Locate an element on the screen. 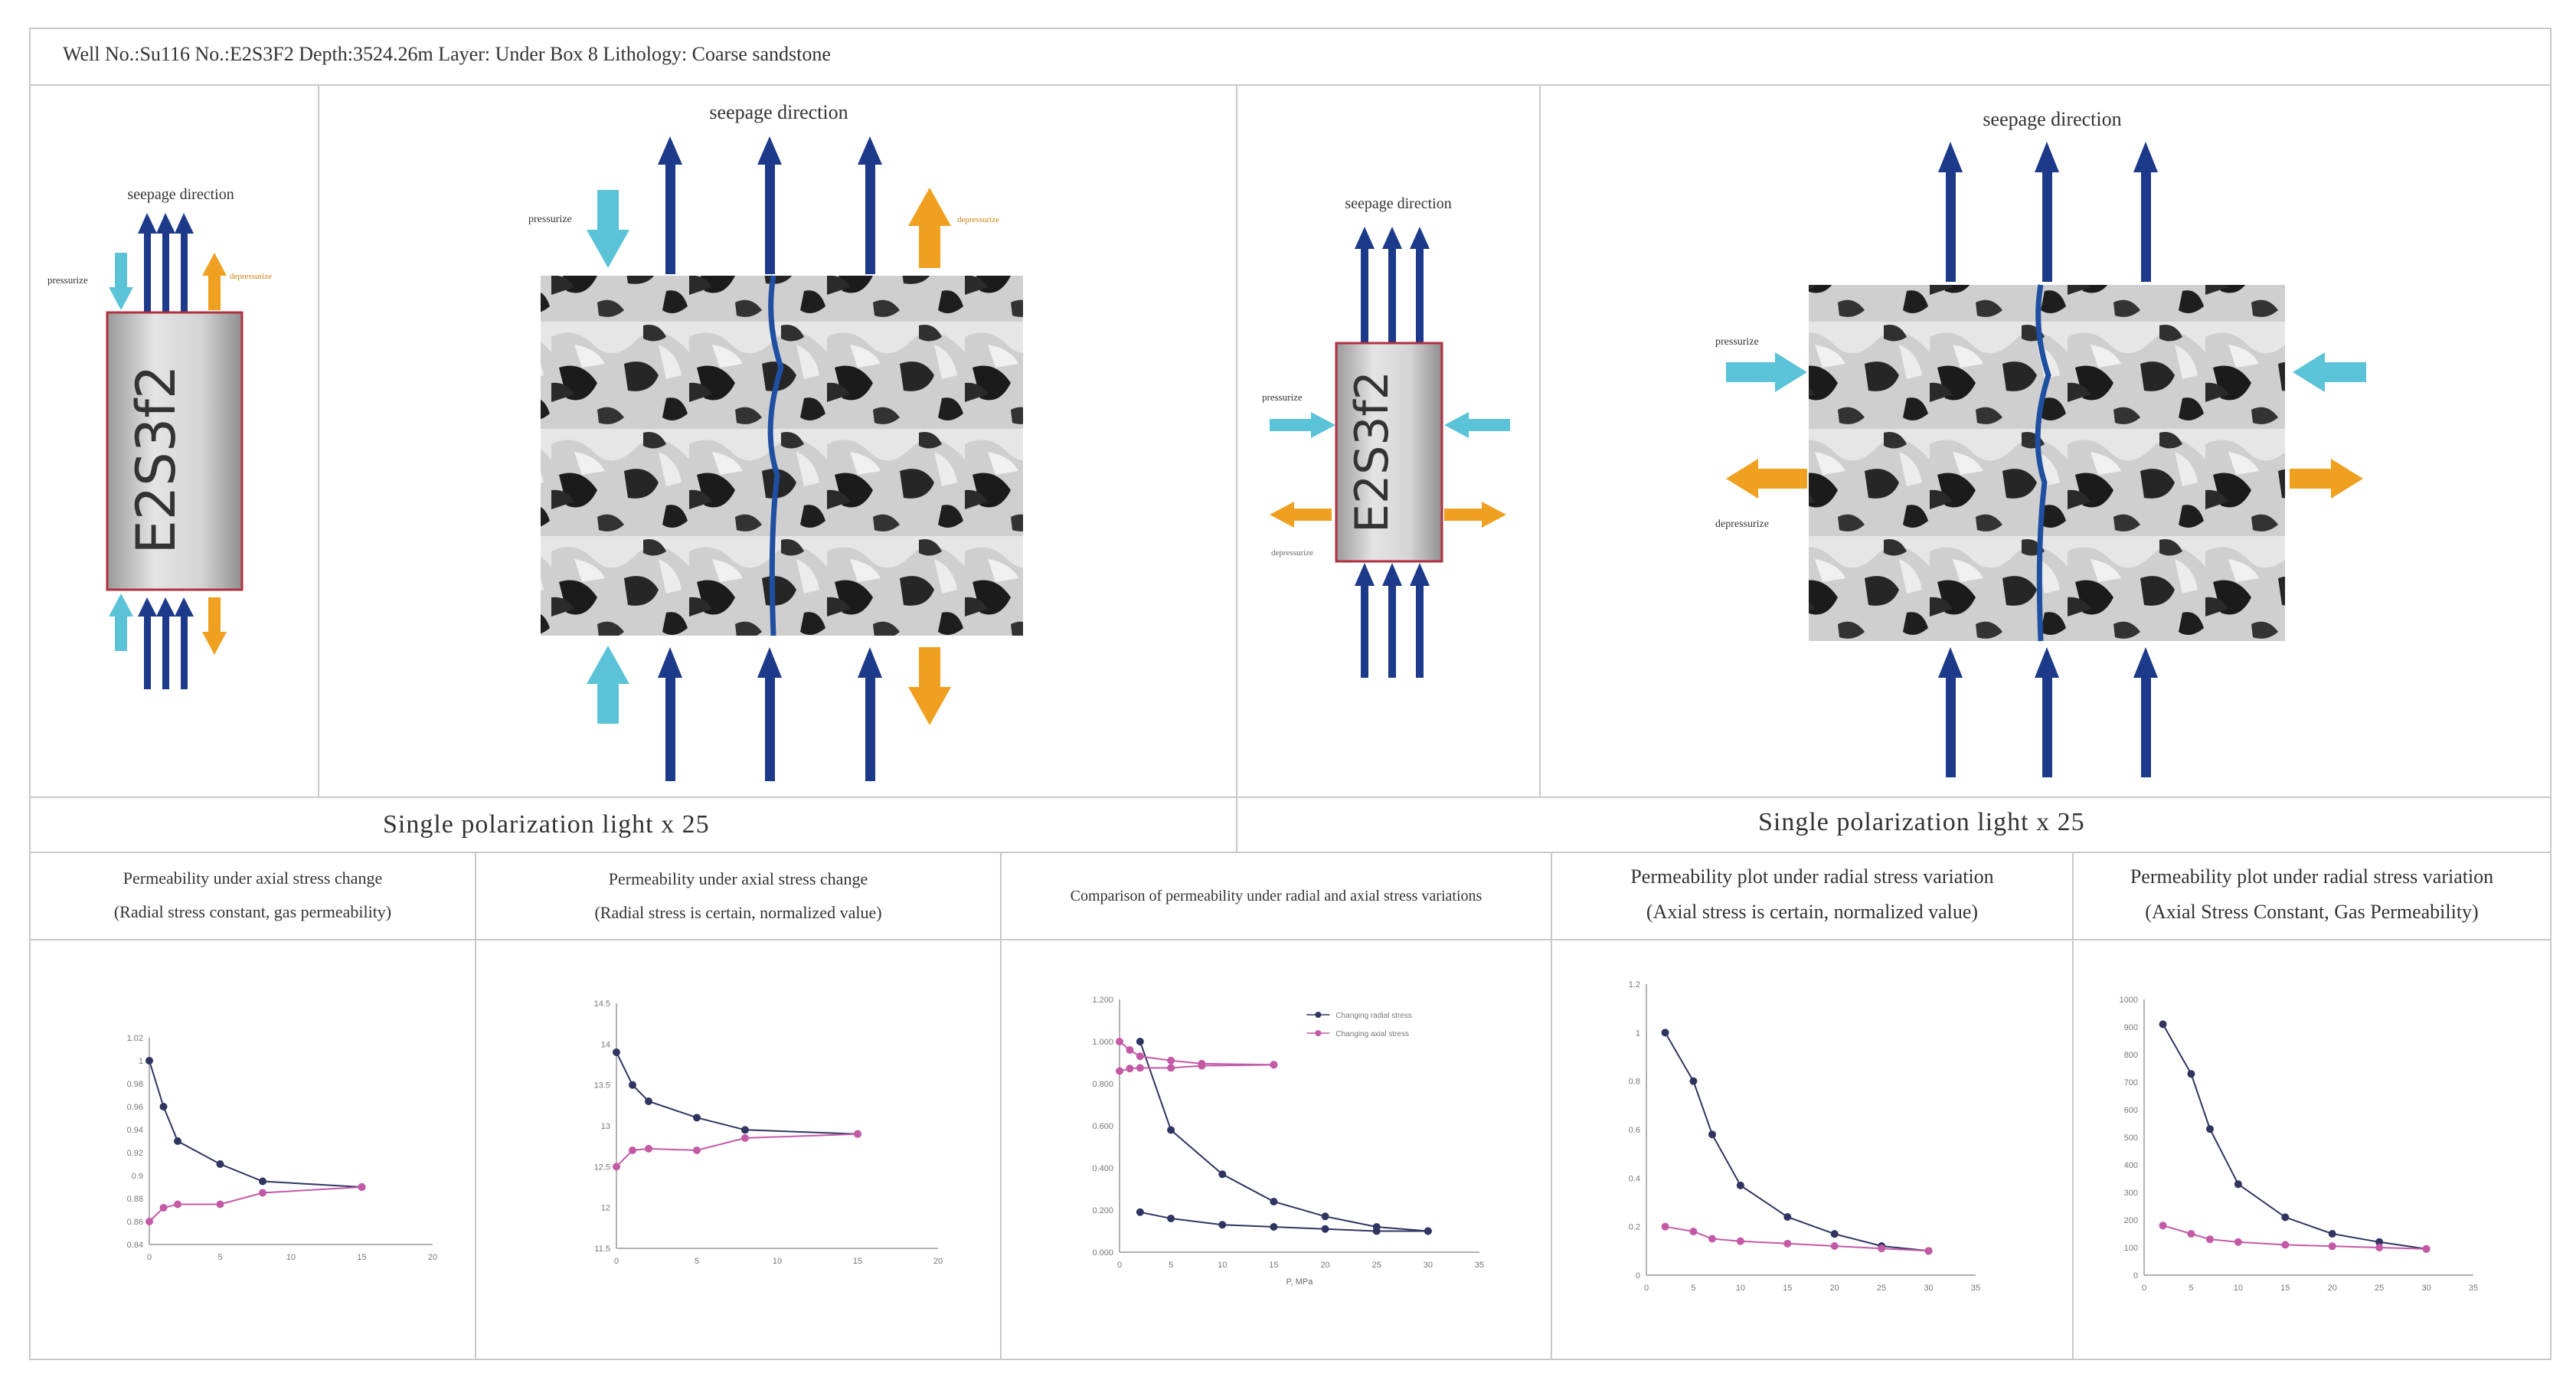  right-core-sample is located at coordinates (1389, 452).